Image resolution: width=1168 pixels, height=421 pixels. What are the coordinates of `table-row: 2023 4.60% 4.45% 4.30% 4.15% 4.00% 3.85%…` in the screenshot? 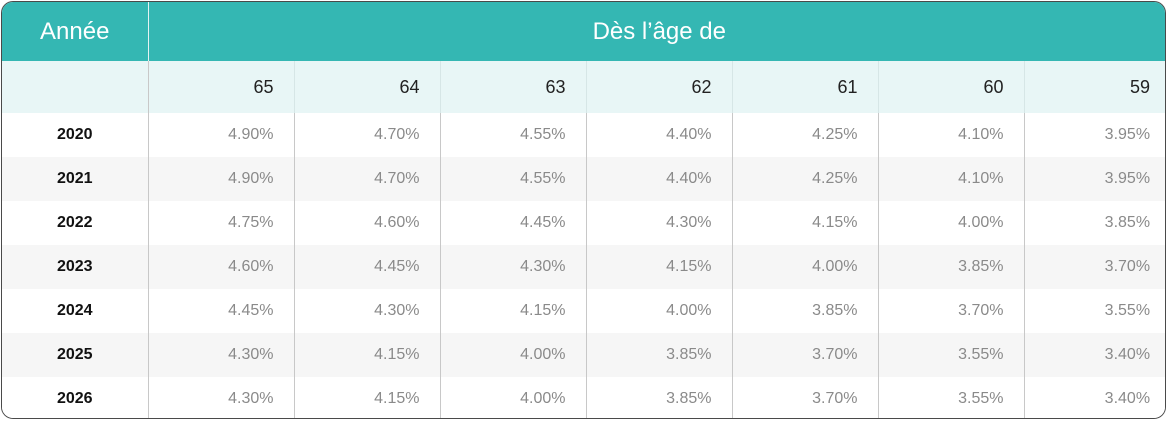 It's located at (583, 267).